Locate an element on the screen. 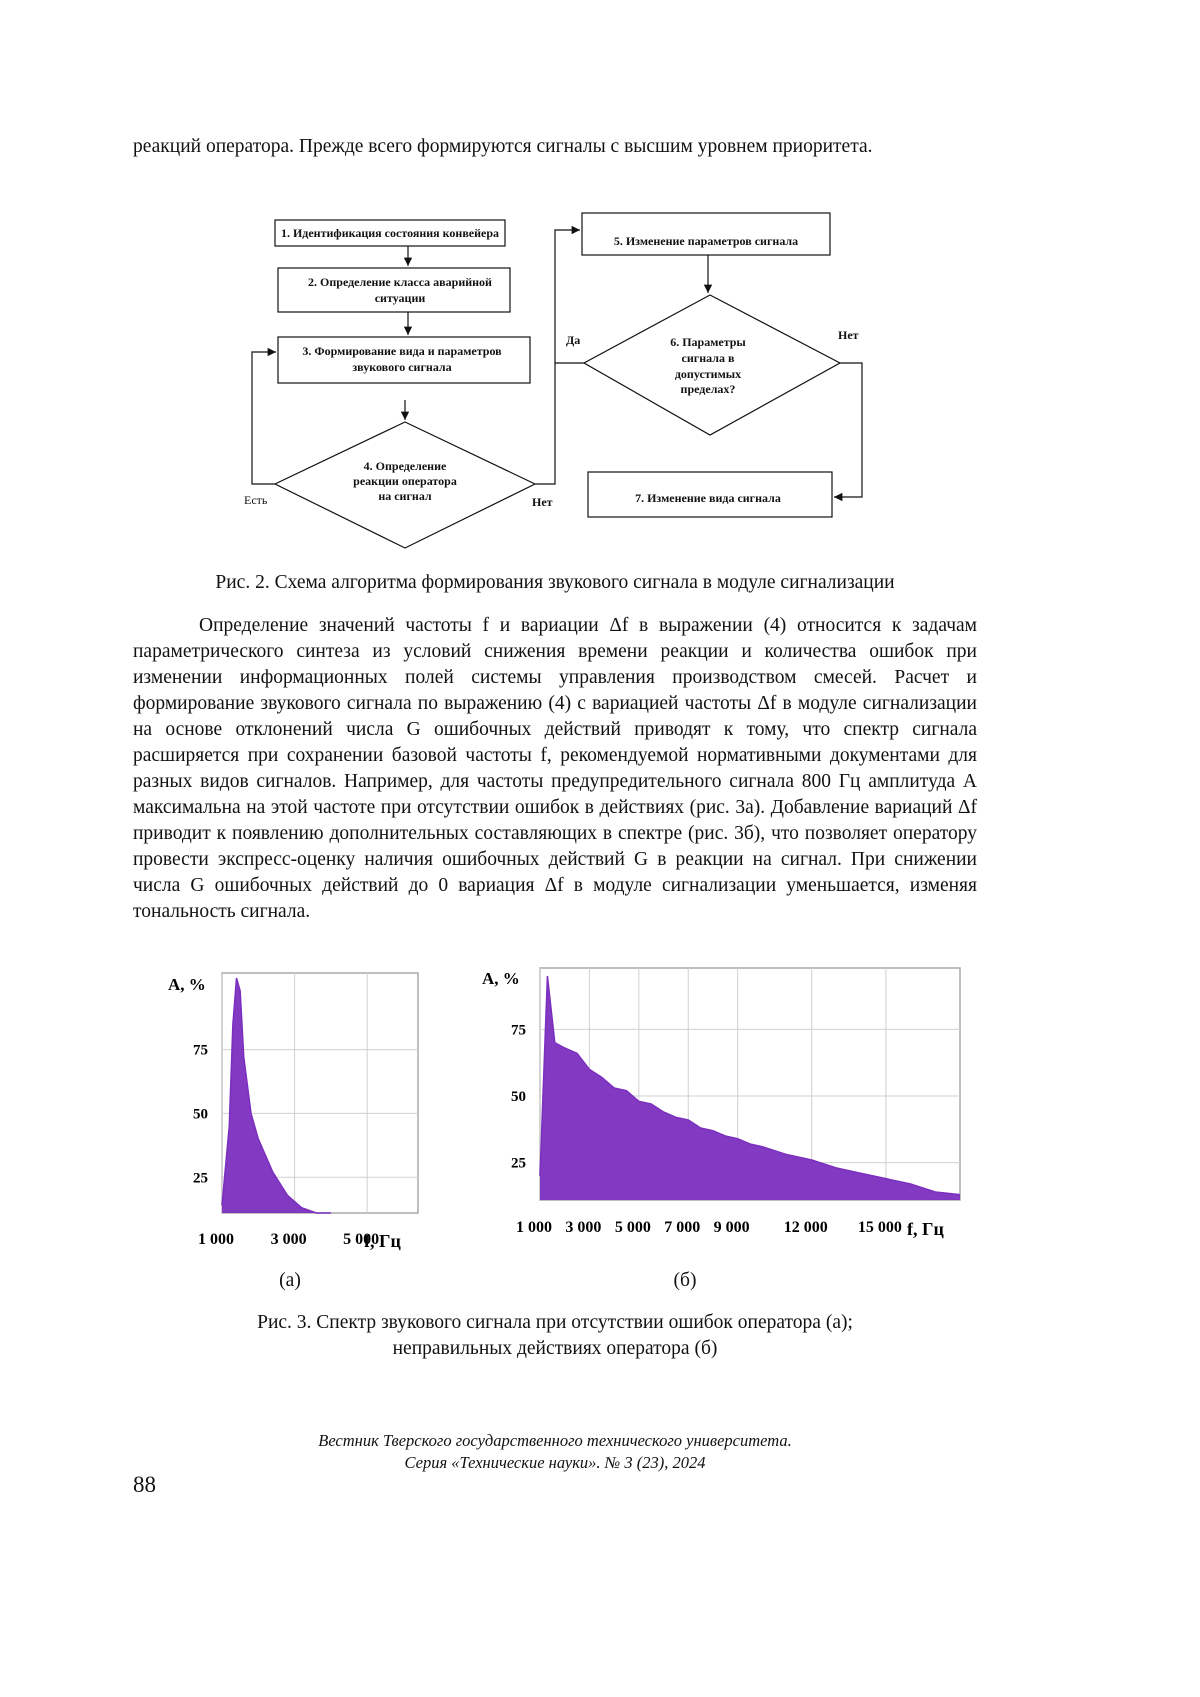  x-tick-label: 9 000 is located at coordinates (732, 1227).